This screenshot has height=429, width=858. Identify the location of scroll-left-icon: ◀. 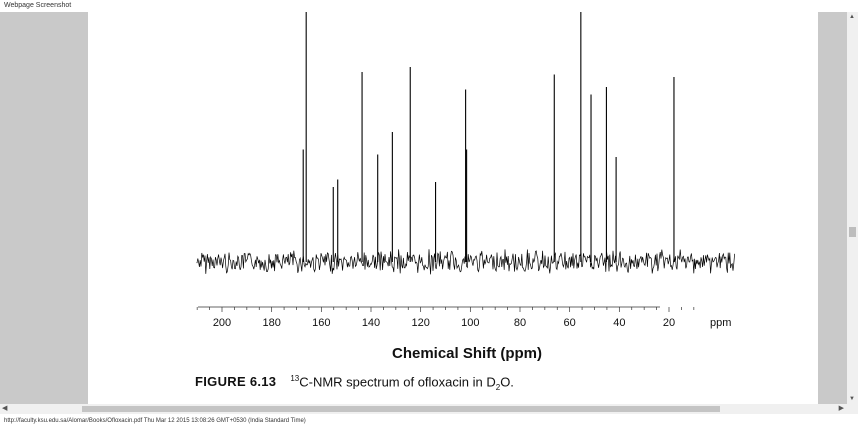
(5, 408).